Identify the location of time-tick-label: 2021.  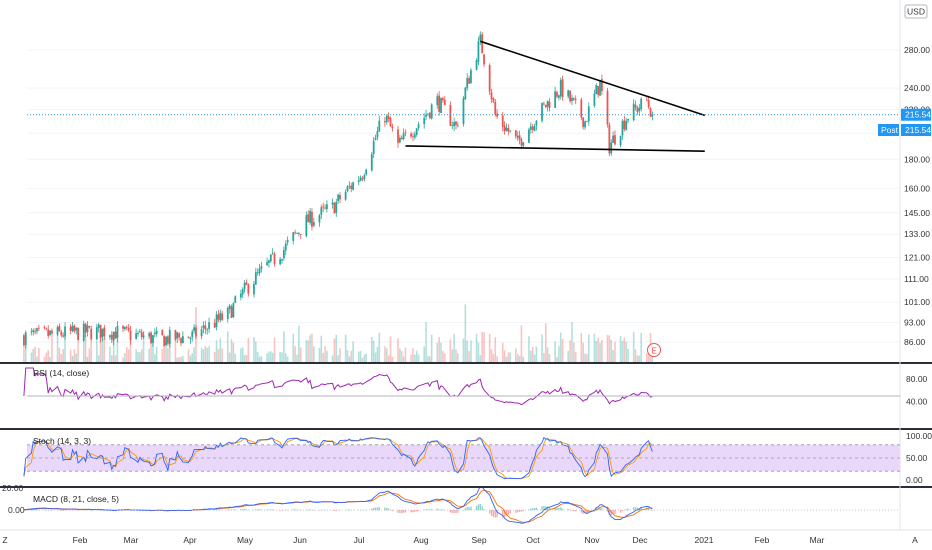
(704, 540).